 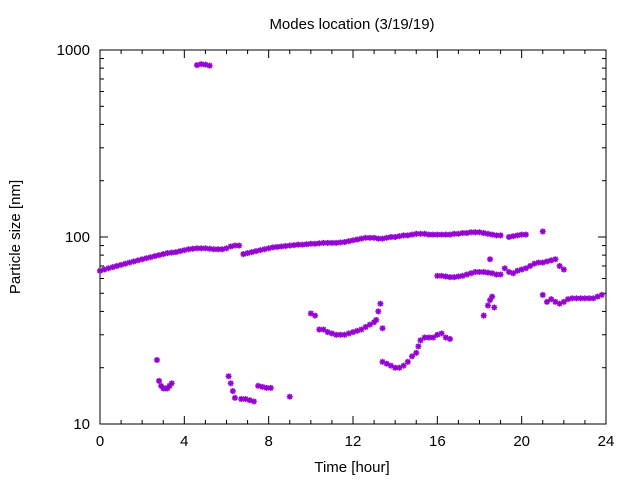 What do you see at coordinates (77, 237) in the screenshot?
I see `y-tick-label: 100` at bounding box center [77, 237].